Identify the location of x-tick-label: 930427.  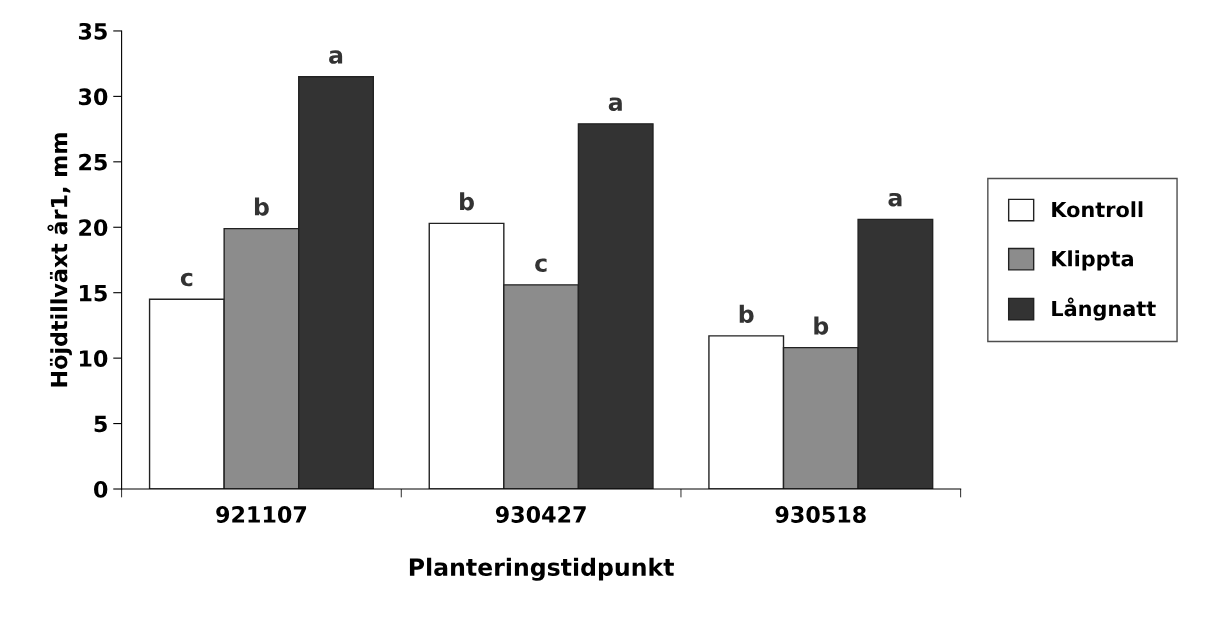
(540, 514).